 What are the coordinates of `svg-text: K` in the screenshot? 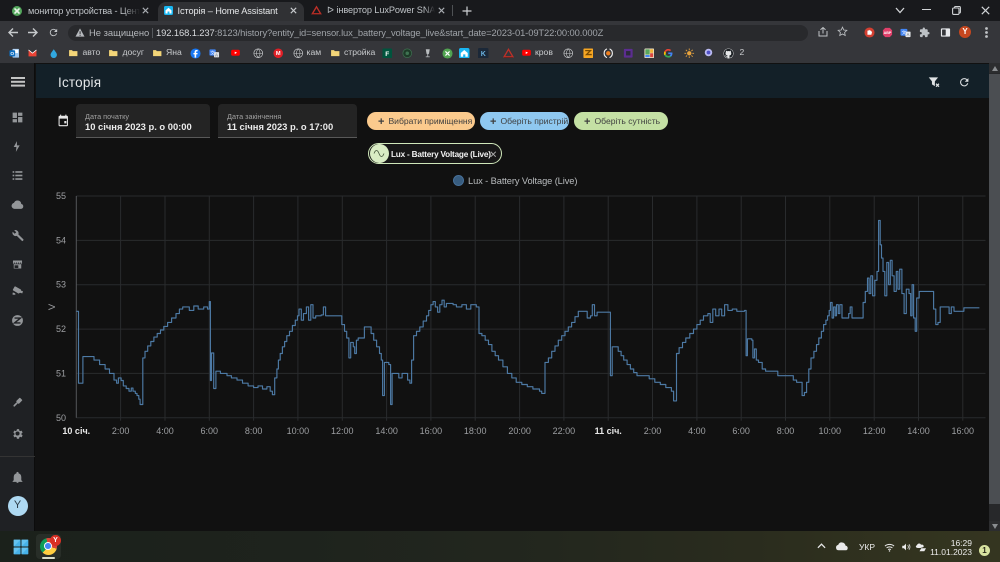 It's located at (483, 53).